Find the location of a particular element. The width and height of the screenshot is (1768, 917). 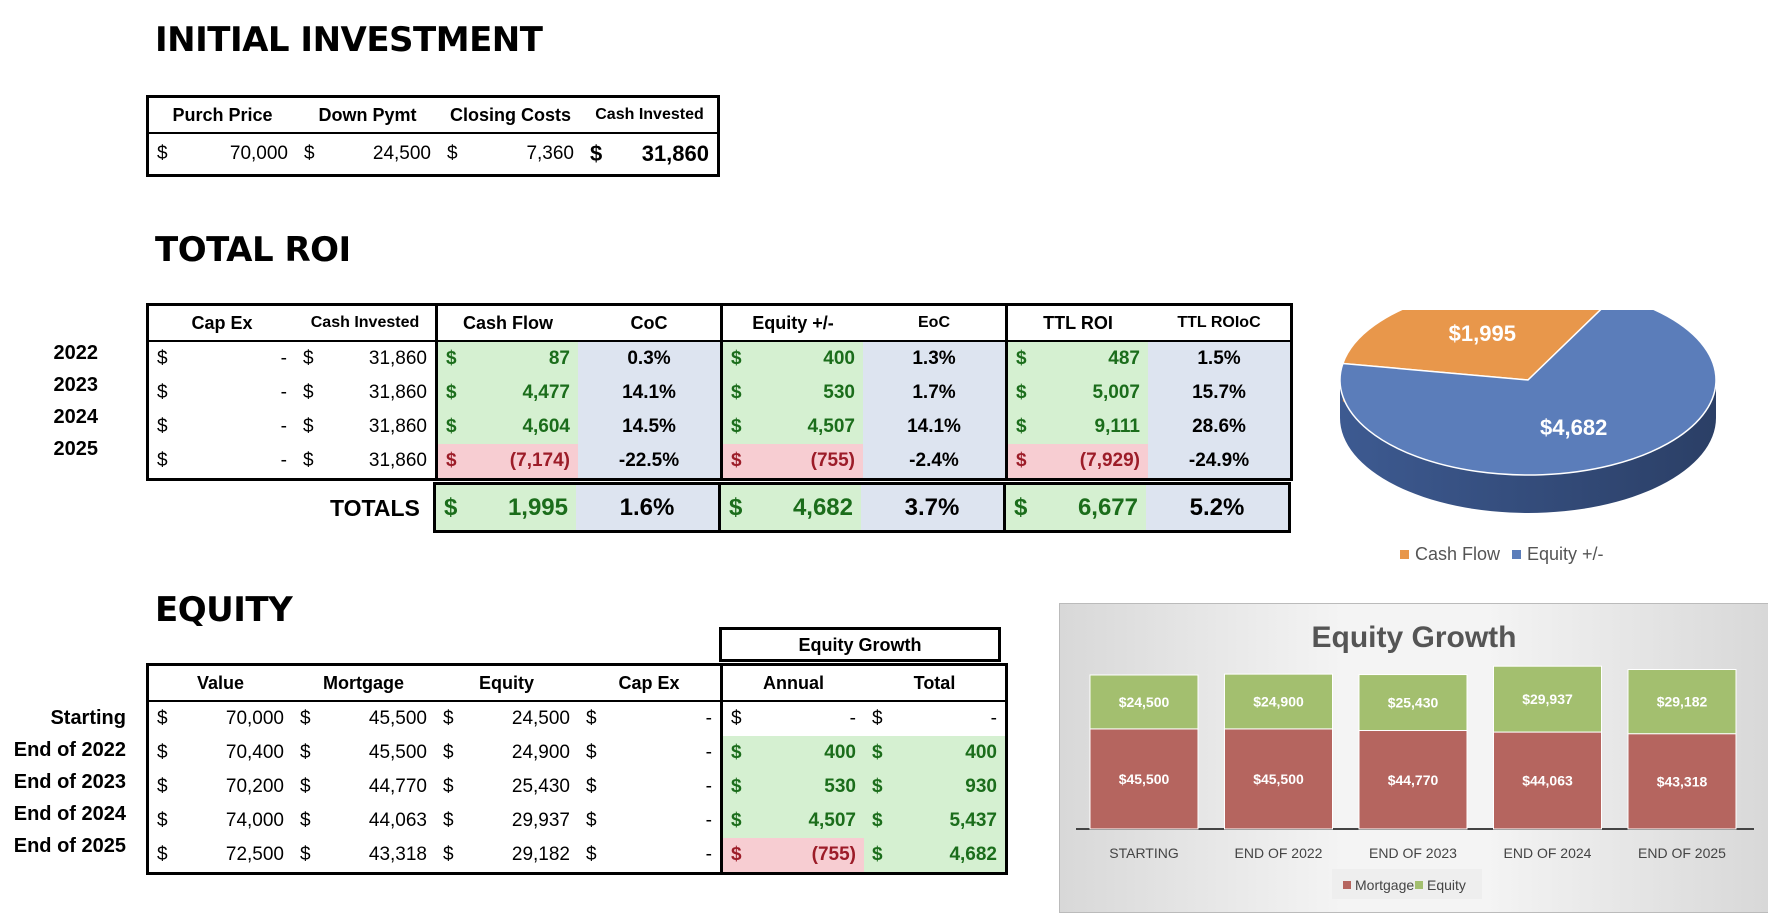

eoc-cell: 14.1% is located at coordinates (935, 427).